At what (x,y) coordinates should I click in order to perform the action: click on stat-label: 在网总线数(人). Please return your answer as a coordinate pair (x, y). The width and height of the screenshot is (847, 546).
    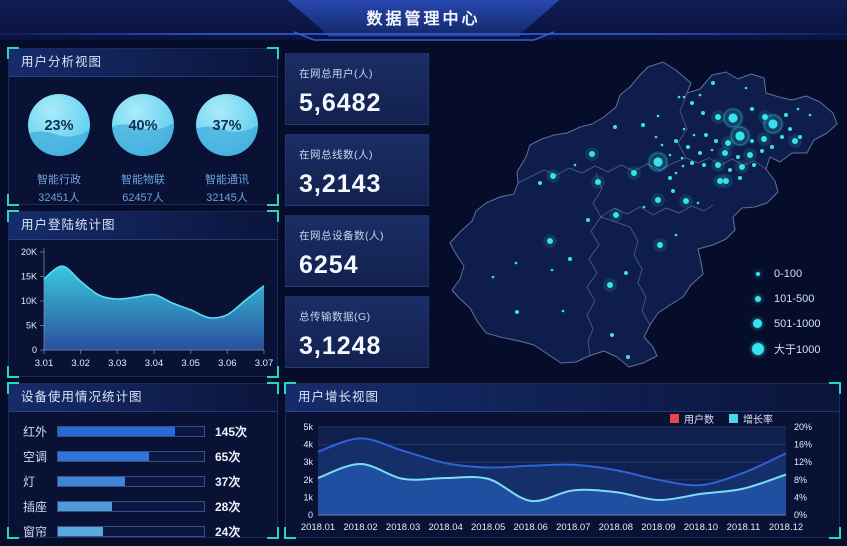
    Looking at the image, I should click on (336, 155).